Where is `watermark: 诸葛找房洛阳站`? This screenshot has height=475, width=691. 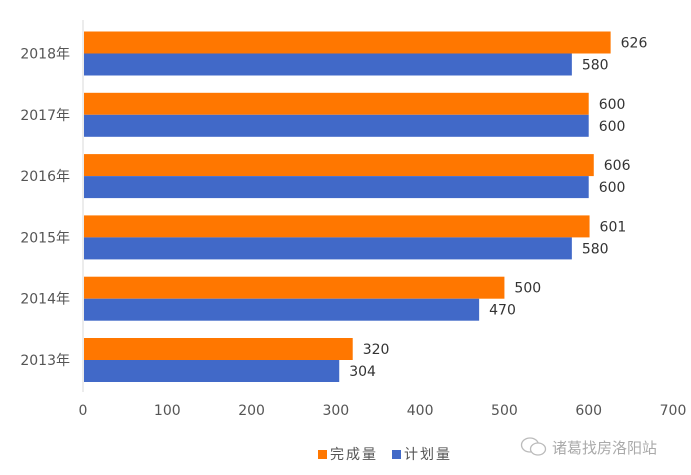
watermark: 诸葛找房洛阳站 is located at coordinates (588, 447).